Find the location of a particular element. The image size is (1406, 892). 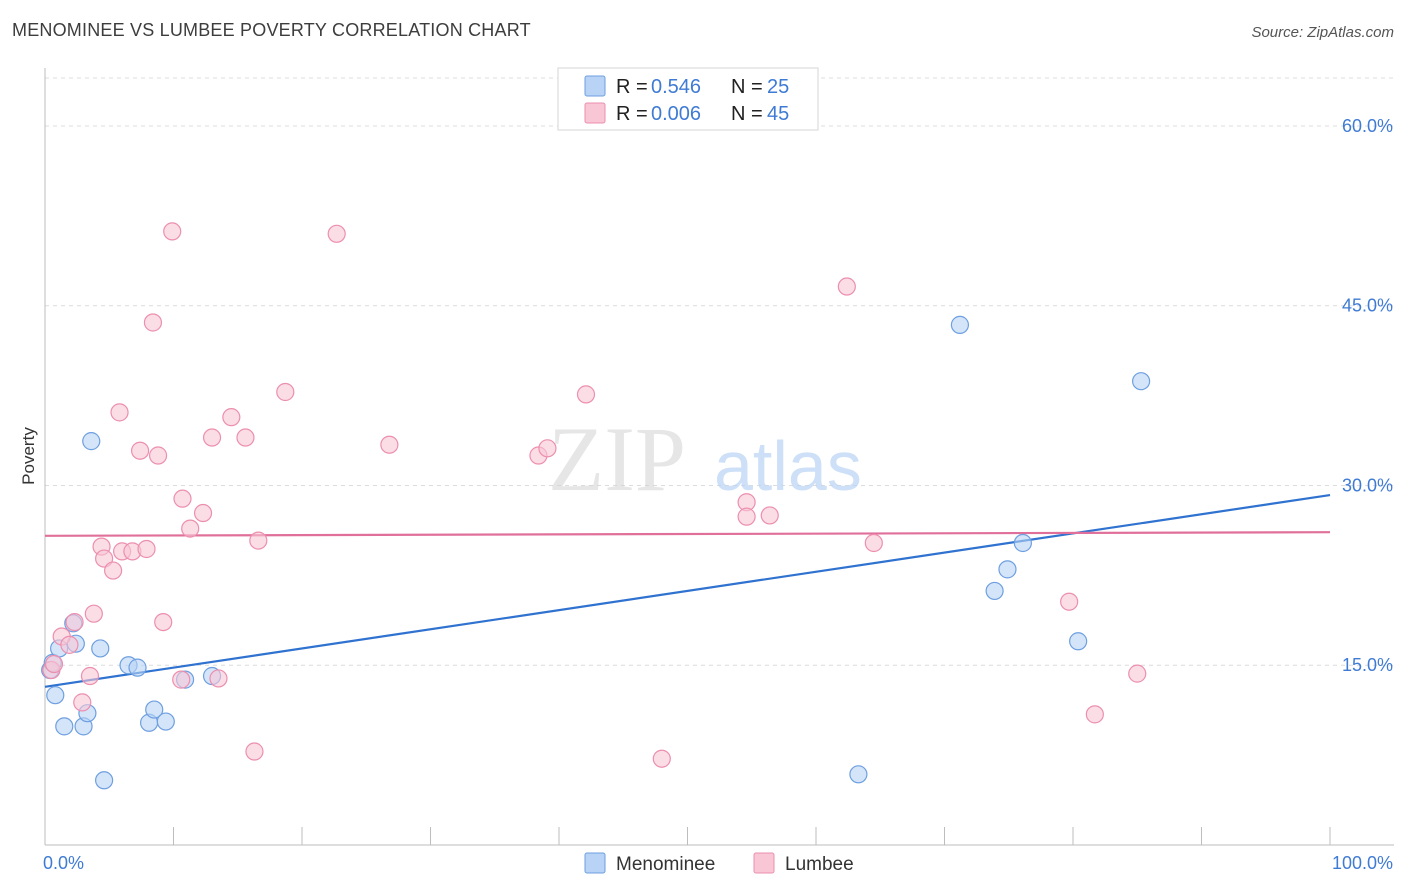

x-tick-label-0: 0.0% is located at coordinates (63, 863).